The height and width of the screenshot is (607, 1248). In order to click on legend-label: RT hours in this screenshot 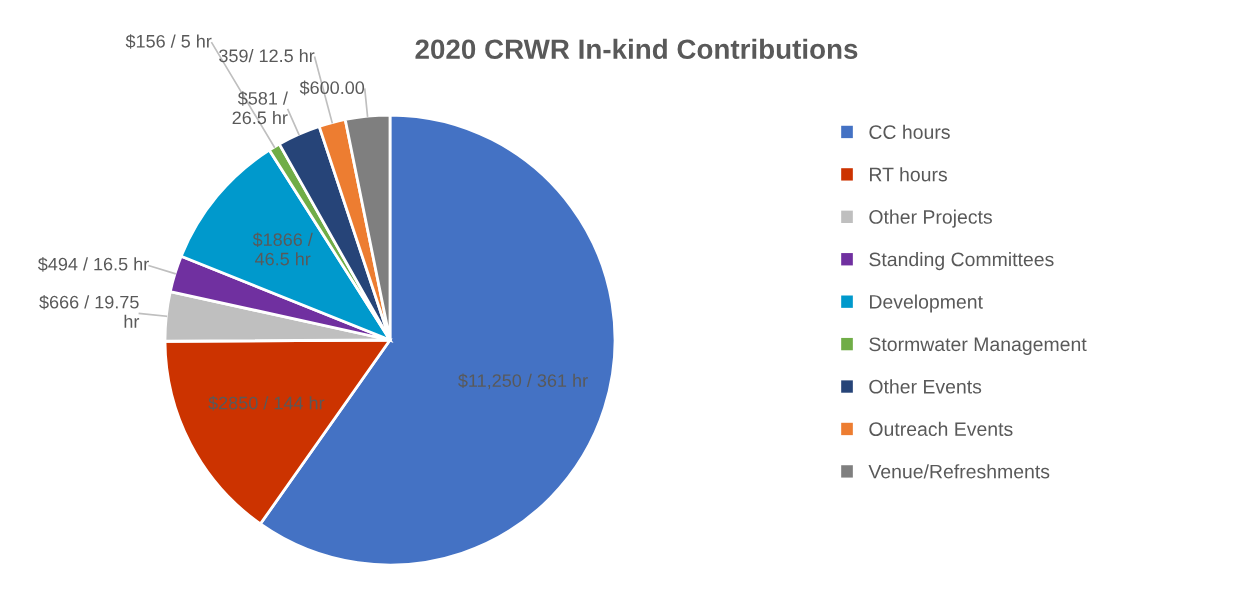, I will do `click(908, 174)`.